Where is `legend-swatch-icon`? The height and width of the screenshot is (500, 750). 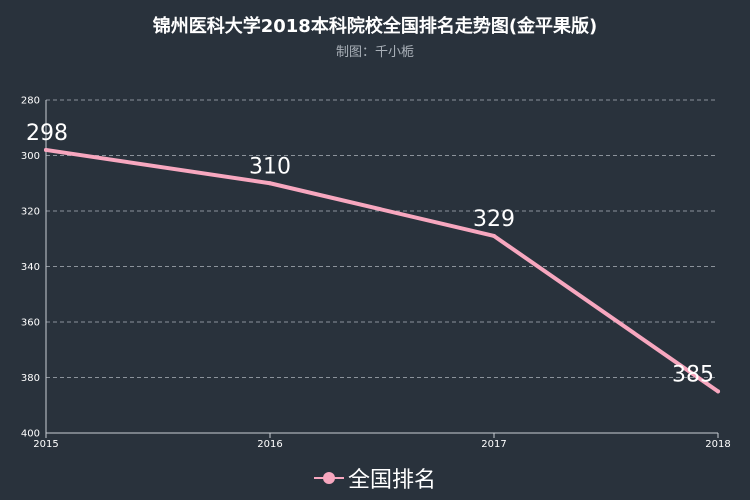 legend-swatch-icon is located at coordinates (328, 478).